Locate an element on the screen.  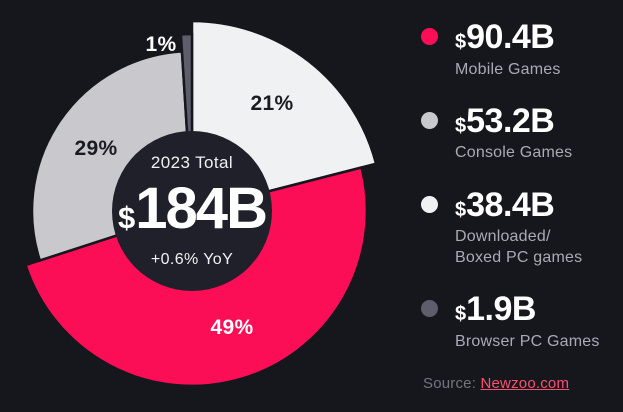
segment-percent-label: 49% is located at coordinates (232, 327).